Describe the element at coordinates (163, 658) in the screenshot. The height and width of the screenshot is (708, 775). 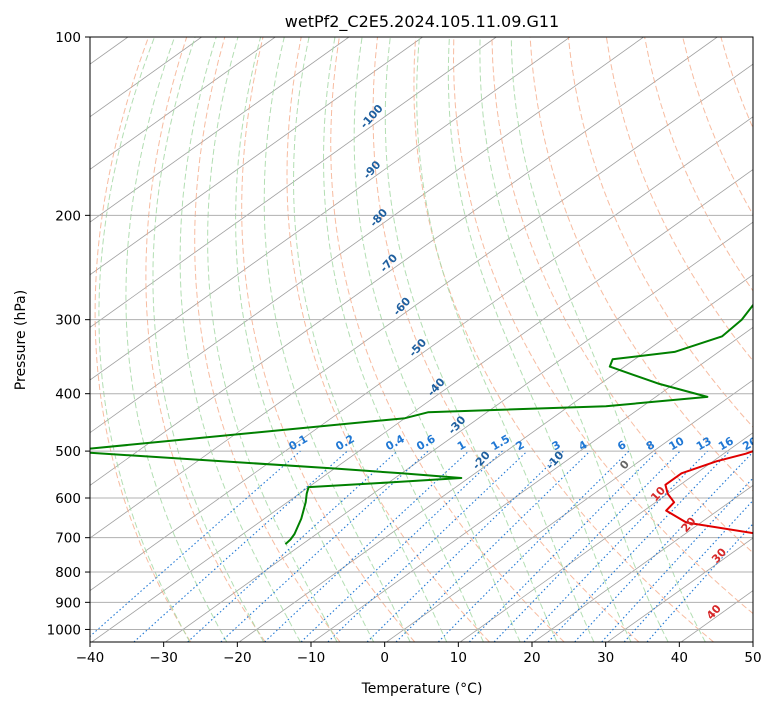
I see `x-tick-label: −30` at that location.